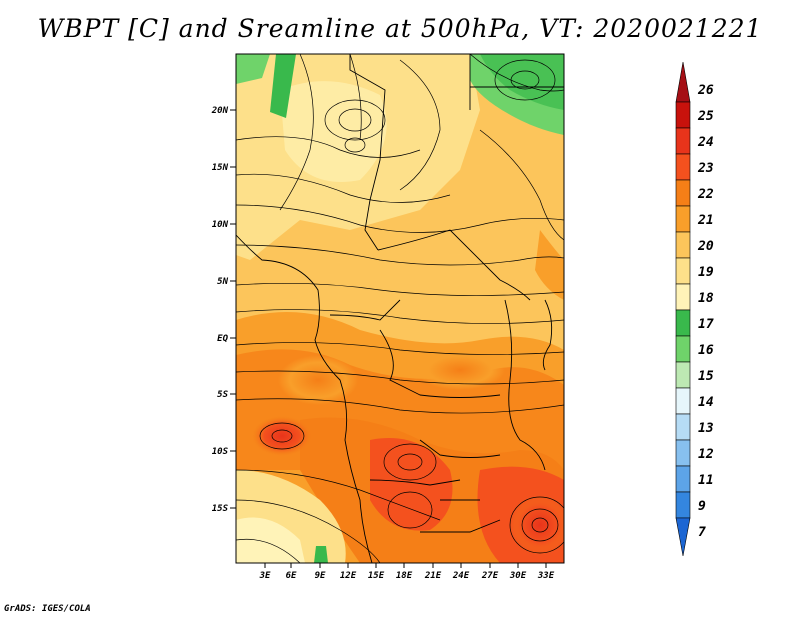 This screenshot has width=800, height=618. Describe the element at coordinates (705, 194) in the screenshot. I see `colorbar-label: 22` at that location.